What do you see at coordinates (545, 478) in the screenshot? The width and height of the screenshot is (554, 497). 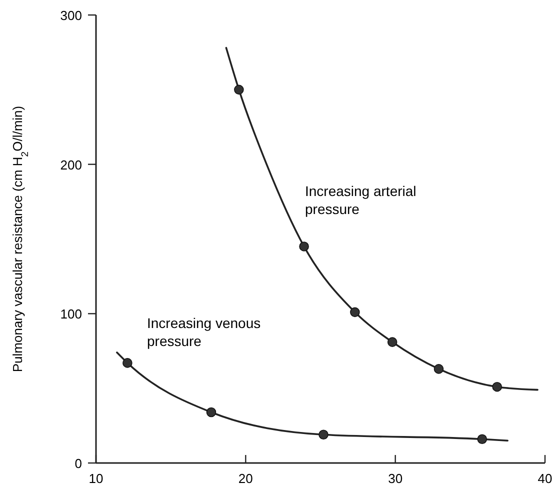 I see `x-tick-label: 40` at bounding box center [545, 478].